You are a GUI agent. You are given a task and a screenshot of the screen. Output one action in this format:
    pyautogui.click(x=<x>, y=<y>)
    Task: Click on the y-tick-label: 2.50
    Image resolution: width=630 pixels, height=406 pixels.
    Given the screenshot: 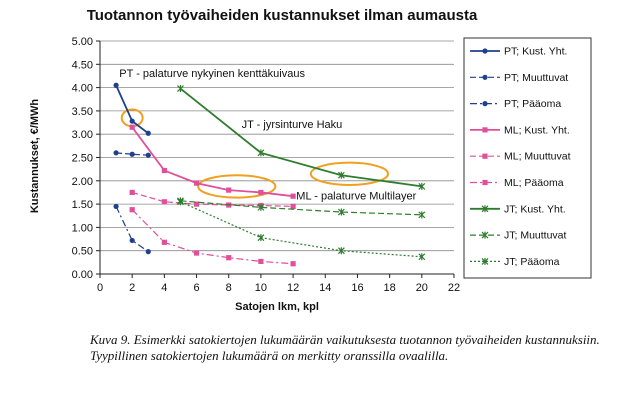 What is the action you would take?
    pyautogui.click(x=82, y=159)
    